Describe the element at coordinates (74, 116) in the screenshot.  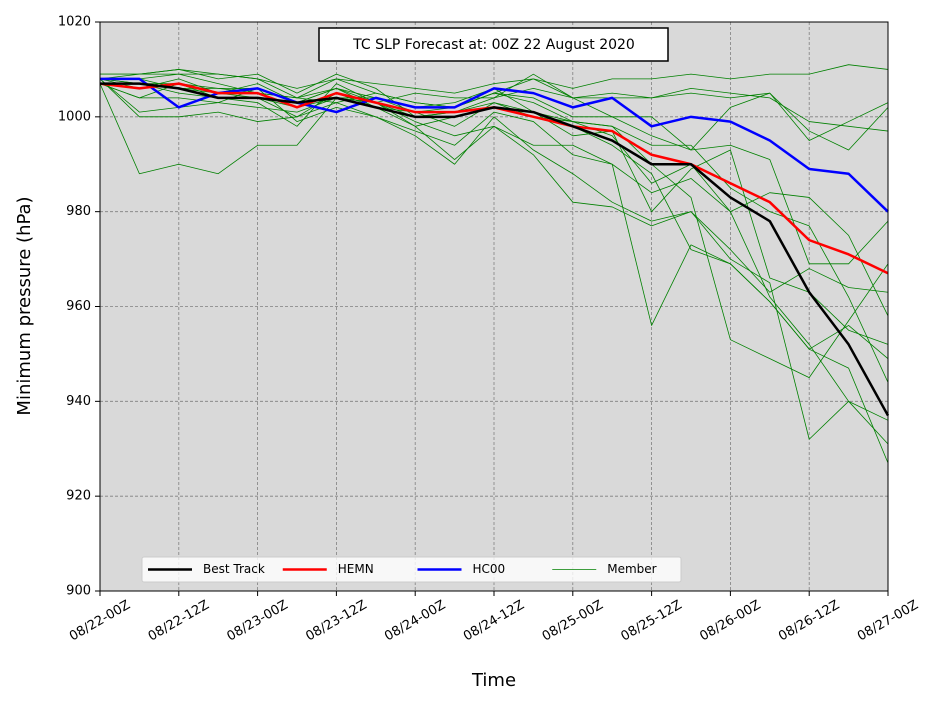
I see `y-tick-label: 1000` at that location.